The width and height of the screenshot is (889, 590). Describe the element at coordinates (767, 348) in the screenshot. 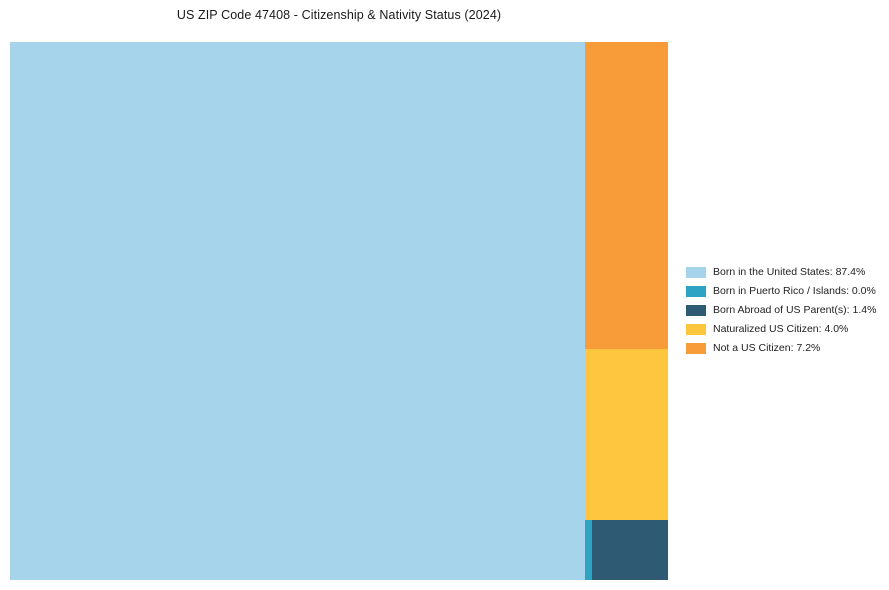

I see `legend-label: Not a US Citizen: 7.2%` at that location.